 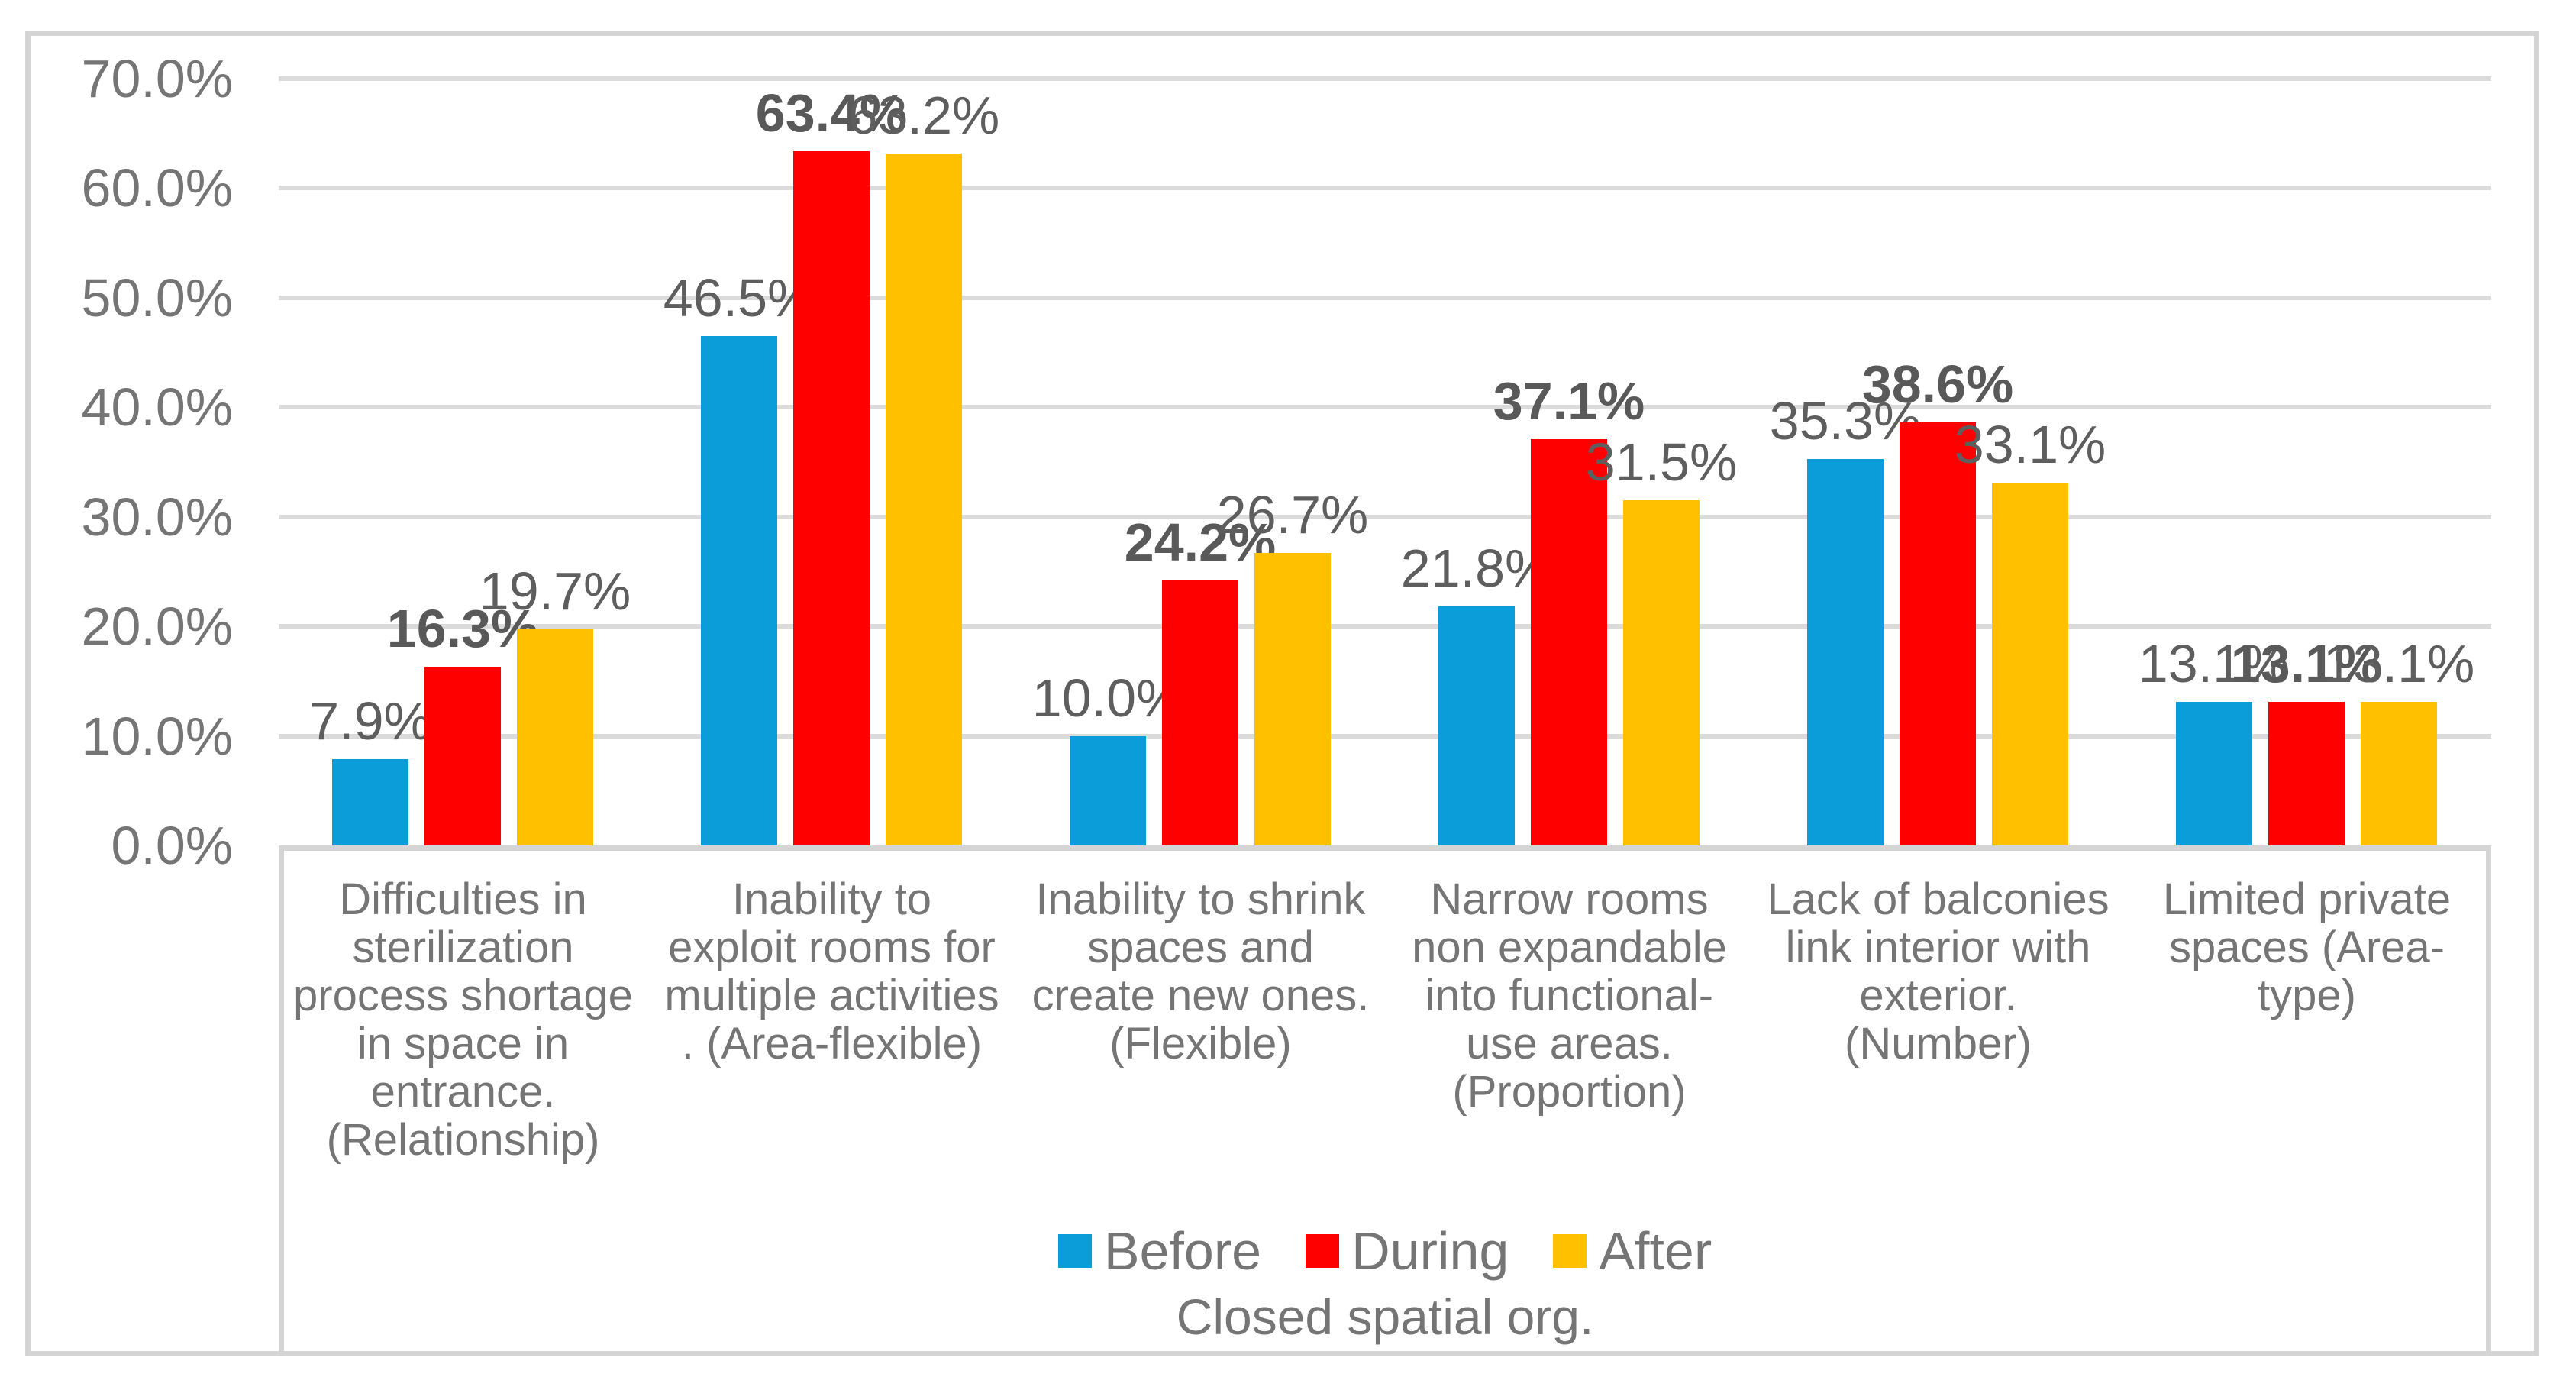 I want to click on y-axis-tick-label: 60.0%, so click(x=157, y=188).